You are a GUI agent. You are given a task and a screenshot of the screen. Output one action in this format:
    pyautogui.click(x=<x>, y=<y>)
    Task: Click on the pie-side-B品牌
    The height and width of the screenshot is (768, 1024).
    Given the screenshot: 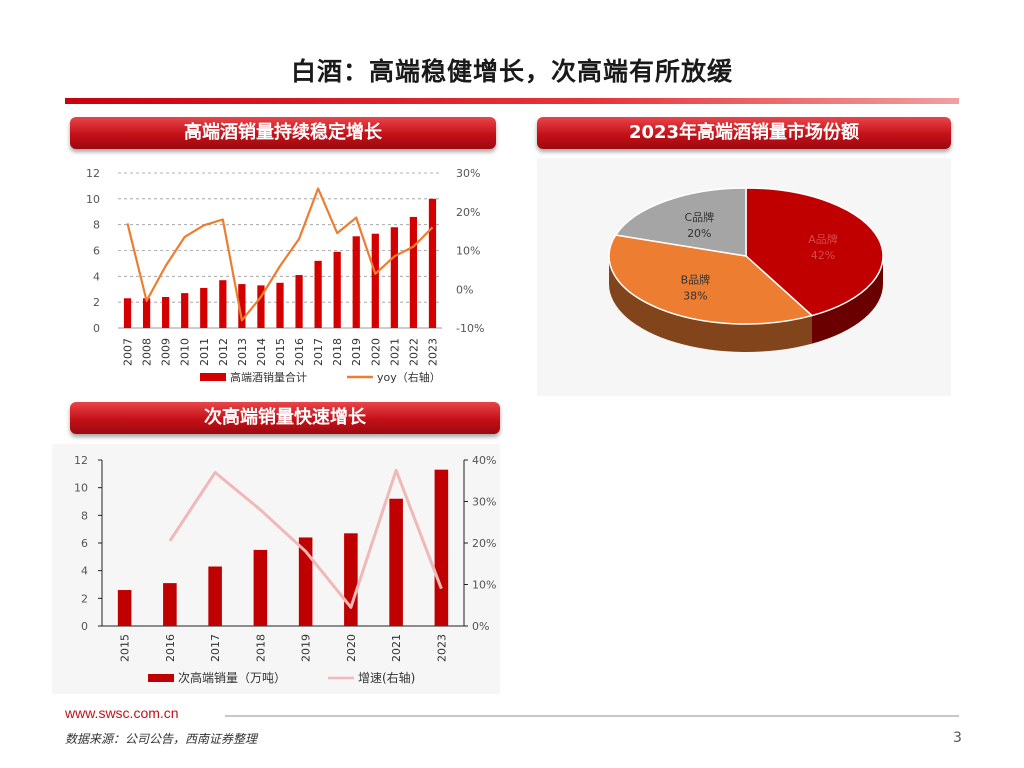 What is the action you would take?
    pyautogui.click(x=711, y=304)
    